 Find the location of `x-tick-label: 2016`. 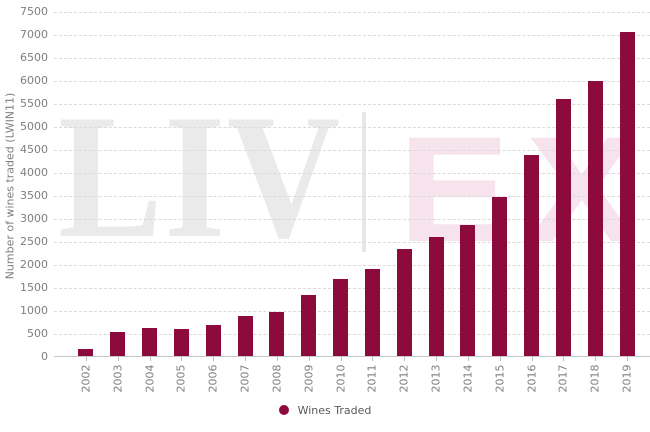

x-tick-label: 2016 is located at coordinates (532, 378).